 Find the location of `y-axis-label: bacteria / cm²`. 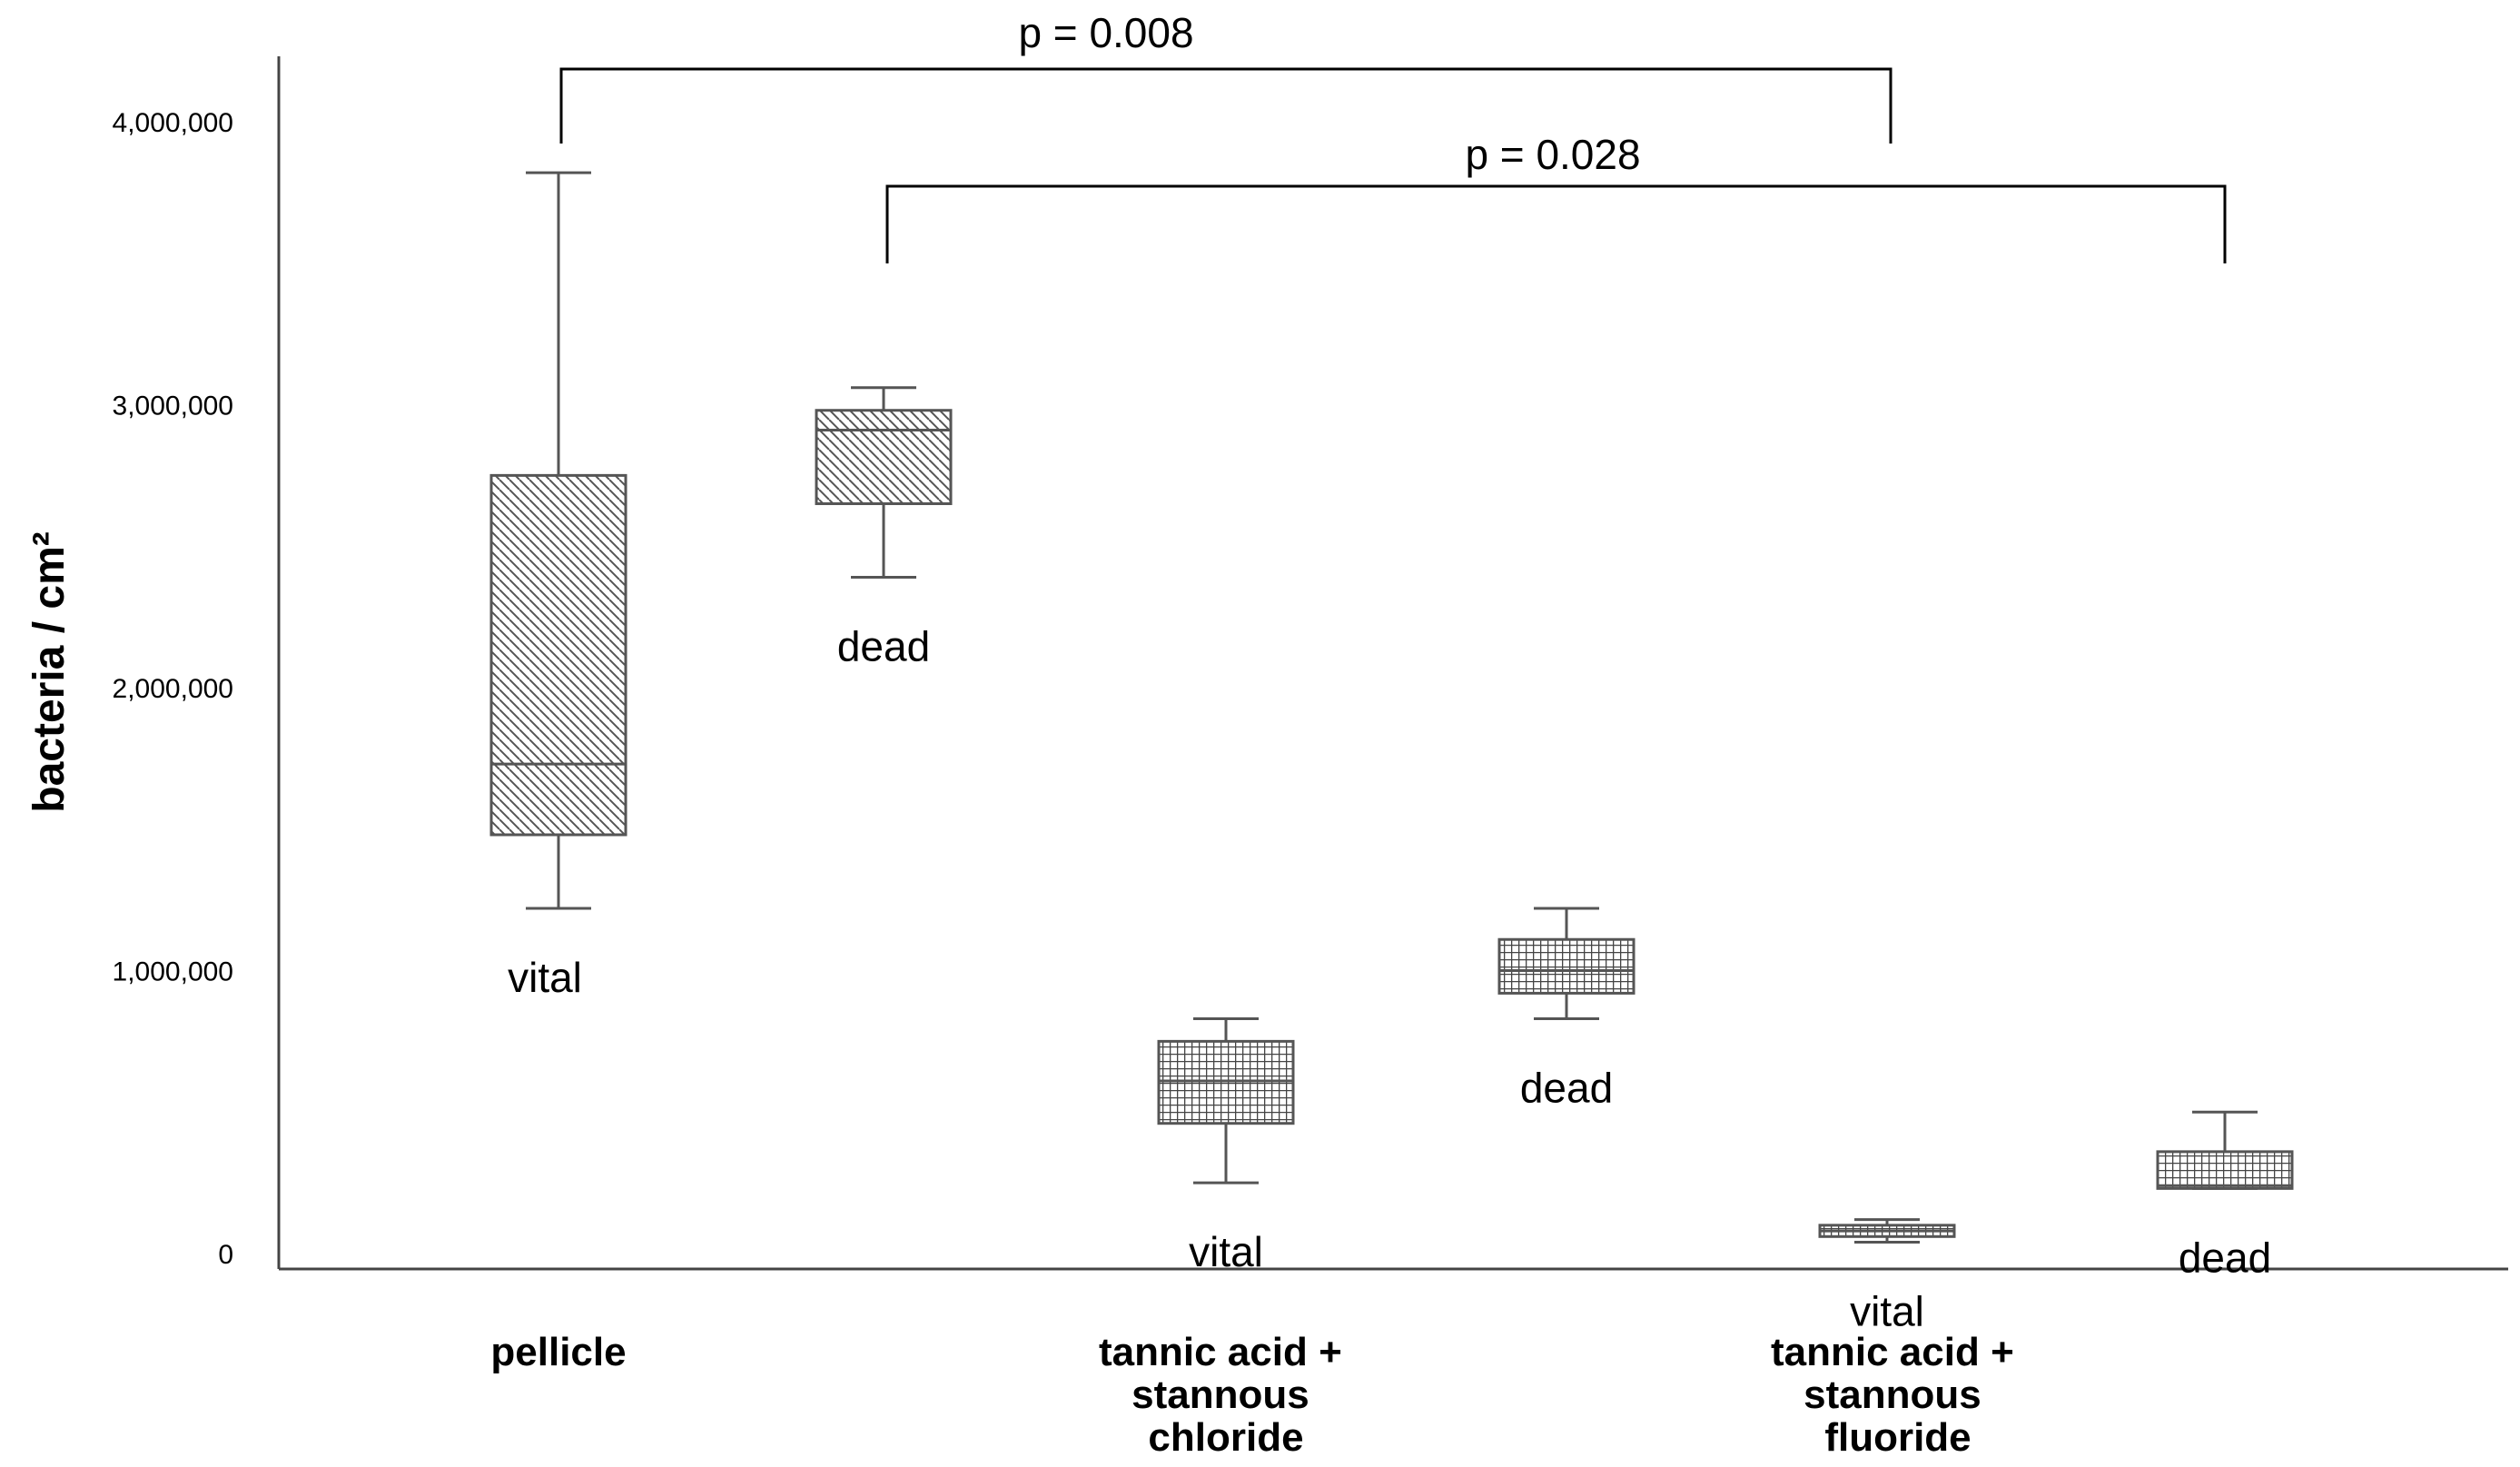

y-axis-label: bacteria / cm² is located at coordinates (50, 671).